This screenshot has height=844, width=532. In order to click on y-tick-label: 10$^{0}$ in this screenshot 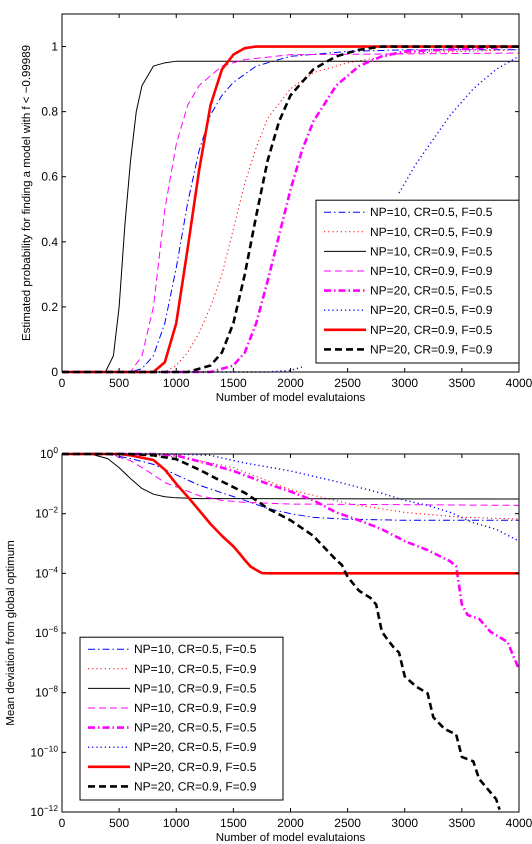, I will do `click(49, 453)`.